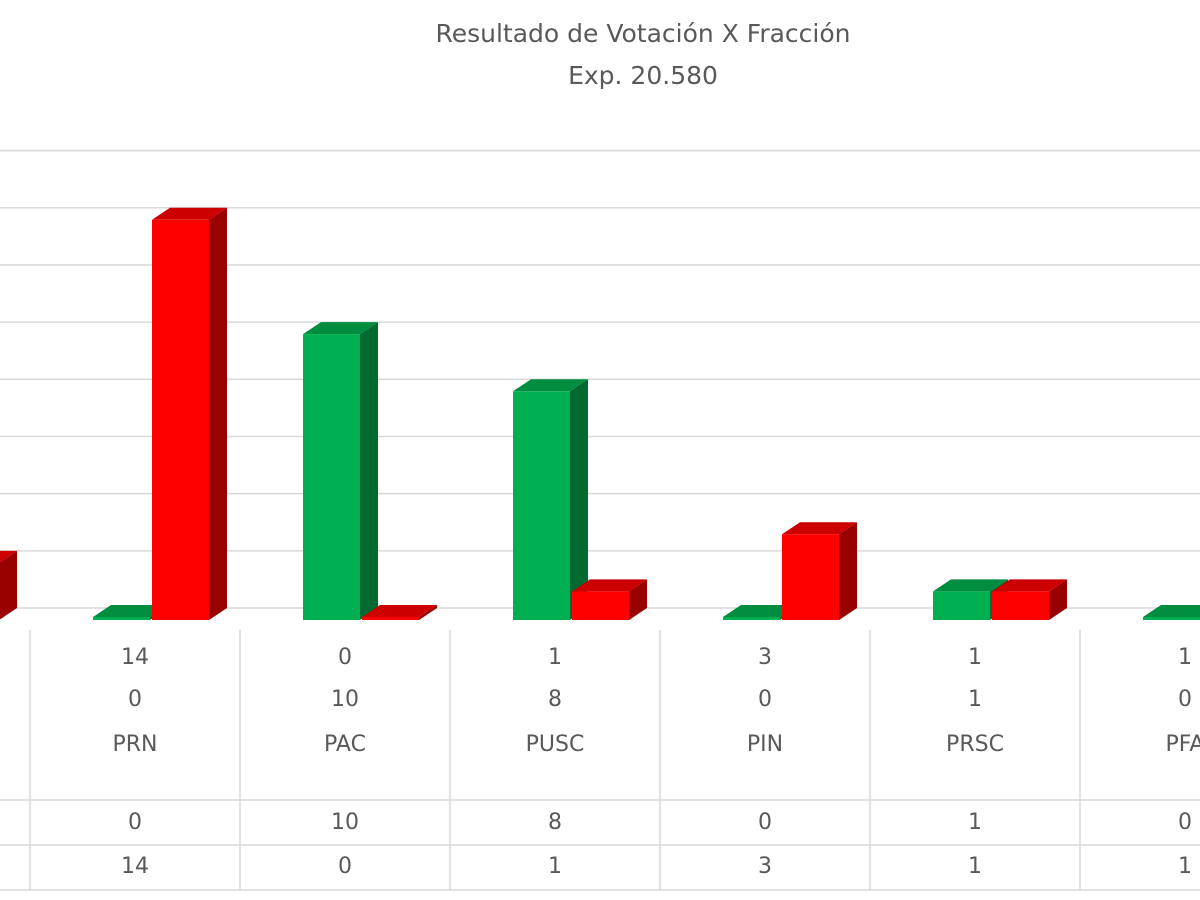  What do you see at coordinates (600, 845) in the screenshot?
I see `table-lines` at bounding box center [600, 845].